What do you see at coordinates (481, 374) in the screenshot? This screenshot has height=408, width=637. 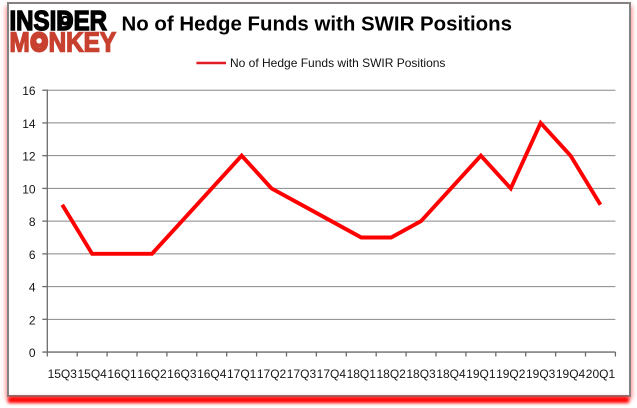 I see `svg-text: 19Q1` at bounding box center [481, 374].